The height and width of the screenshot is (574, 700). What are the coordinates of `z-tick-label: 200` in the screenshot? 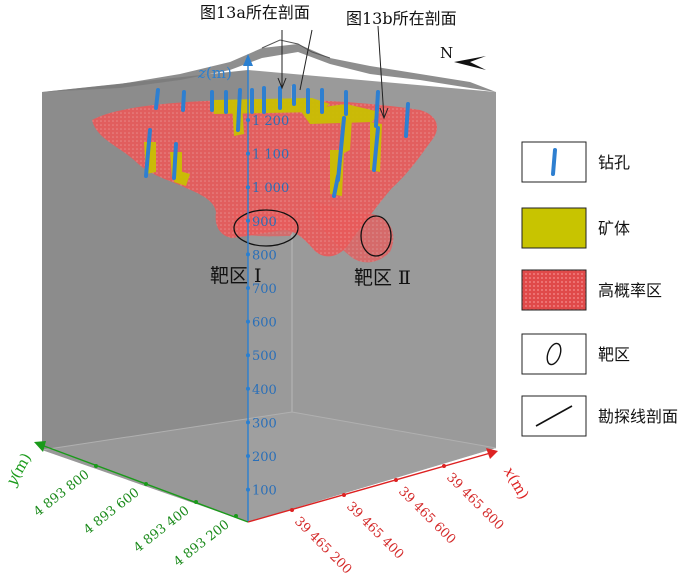 It's located at (264, 457).